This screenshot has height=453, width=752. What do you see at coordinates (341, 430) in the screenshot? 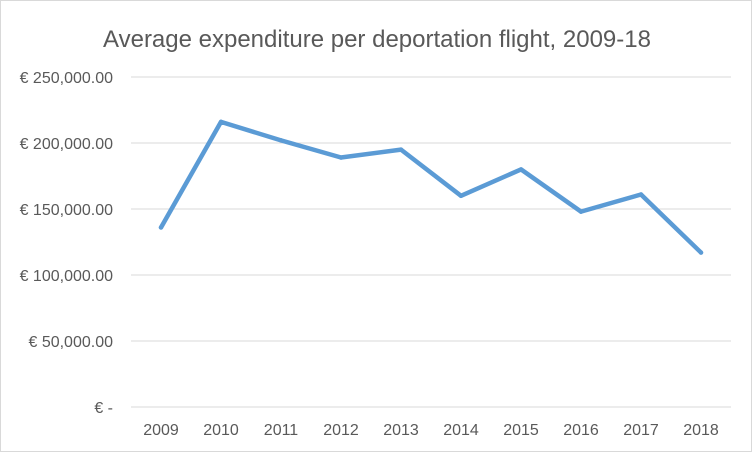
I see `x-tick-label: 2012` at bounding box center [341, 430].